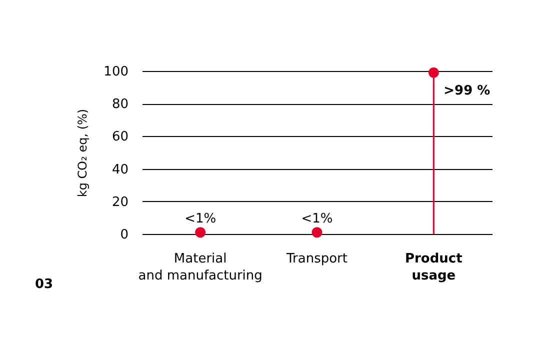 The image size is (537, 353). I want to click on x-tick-label: Transport, so click(316, 259).